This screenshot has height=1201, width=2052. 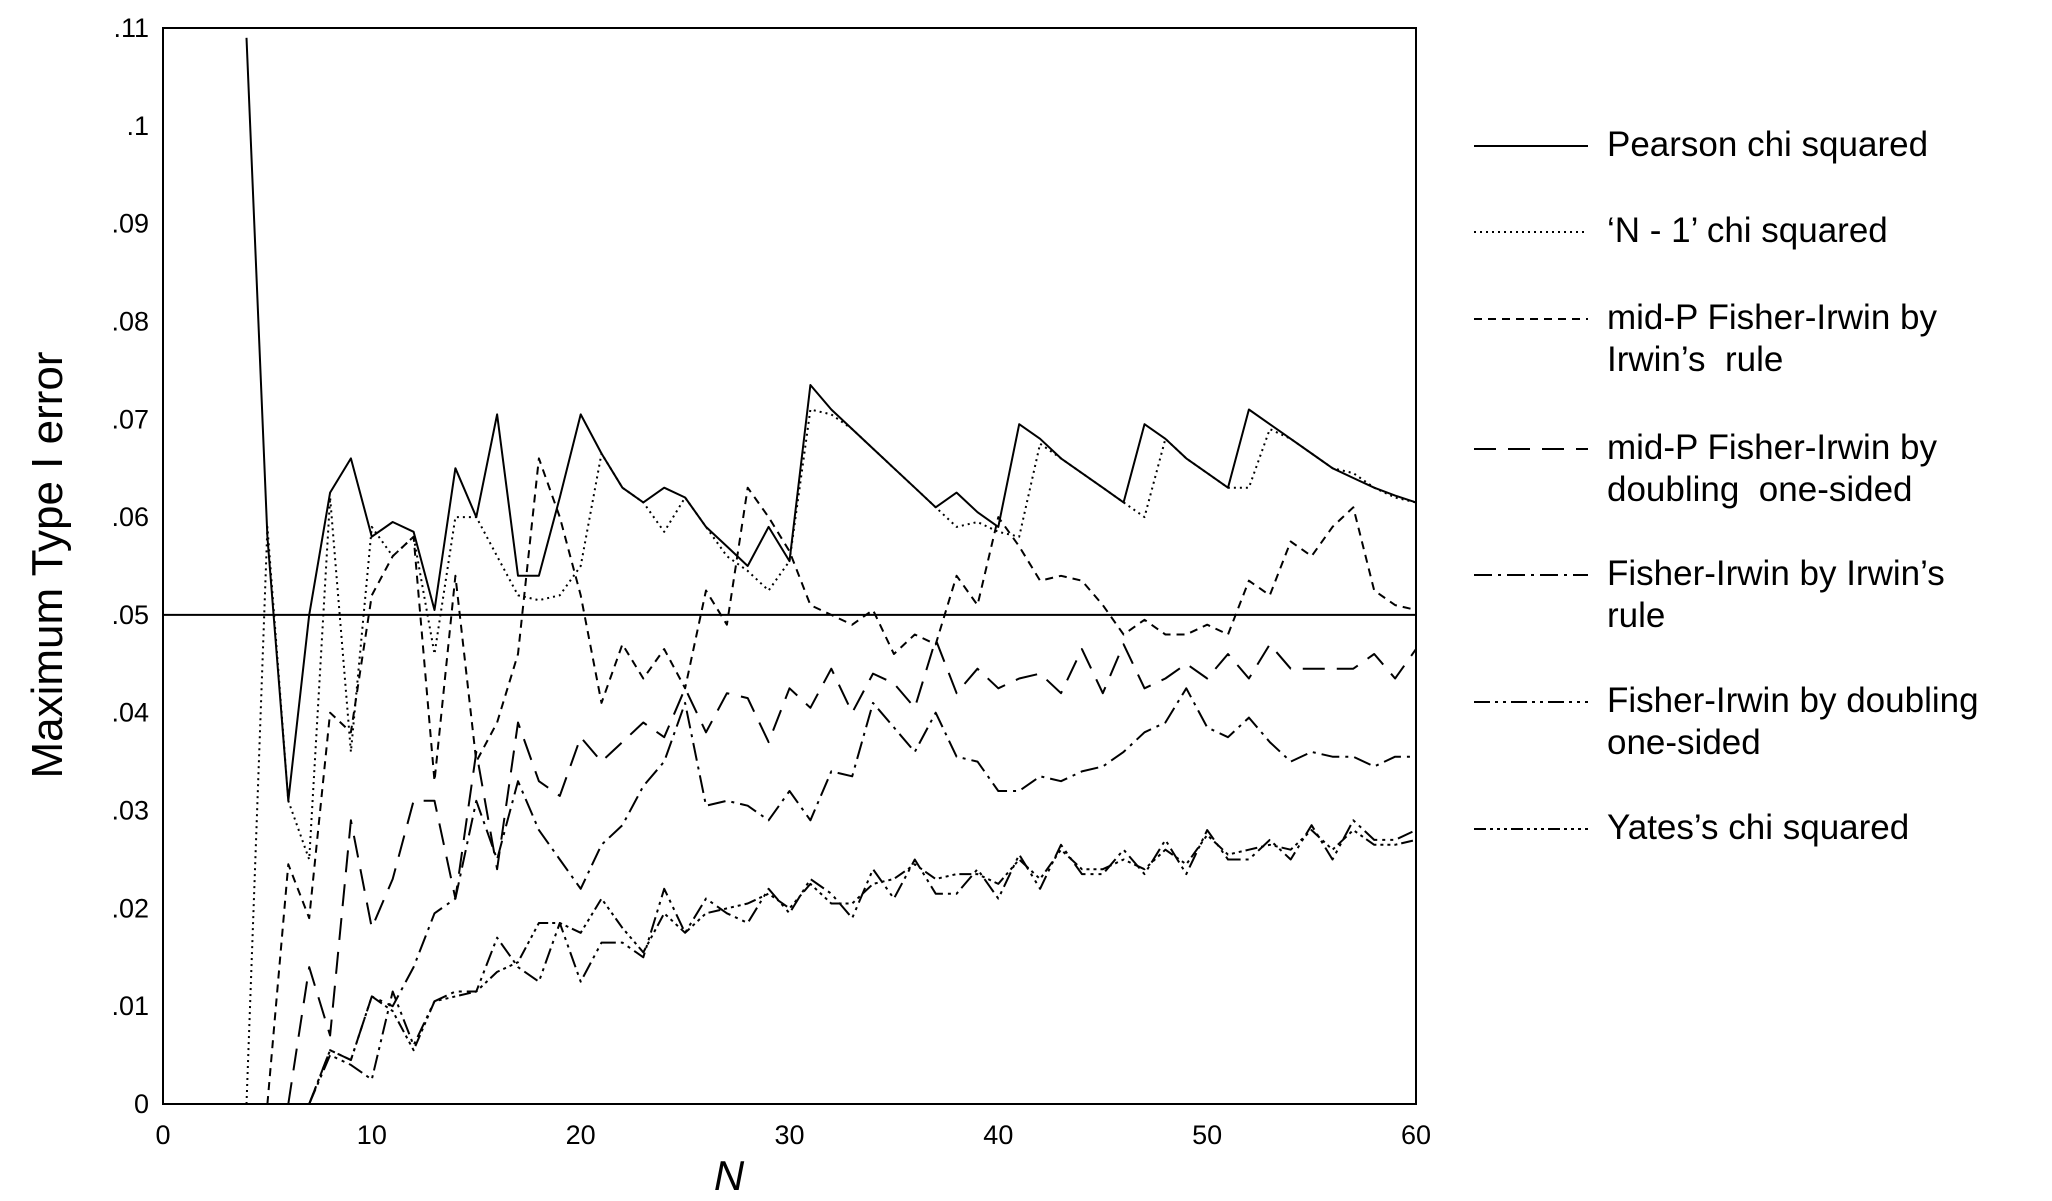 I want to click on x-axis-label: N, so click(x=729, y=1175).